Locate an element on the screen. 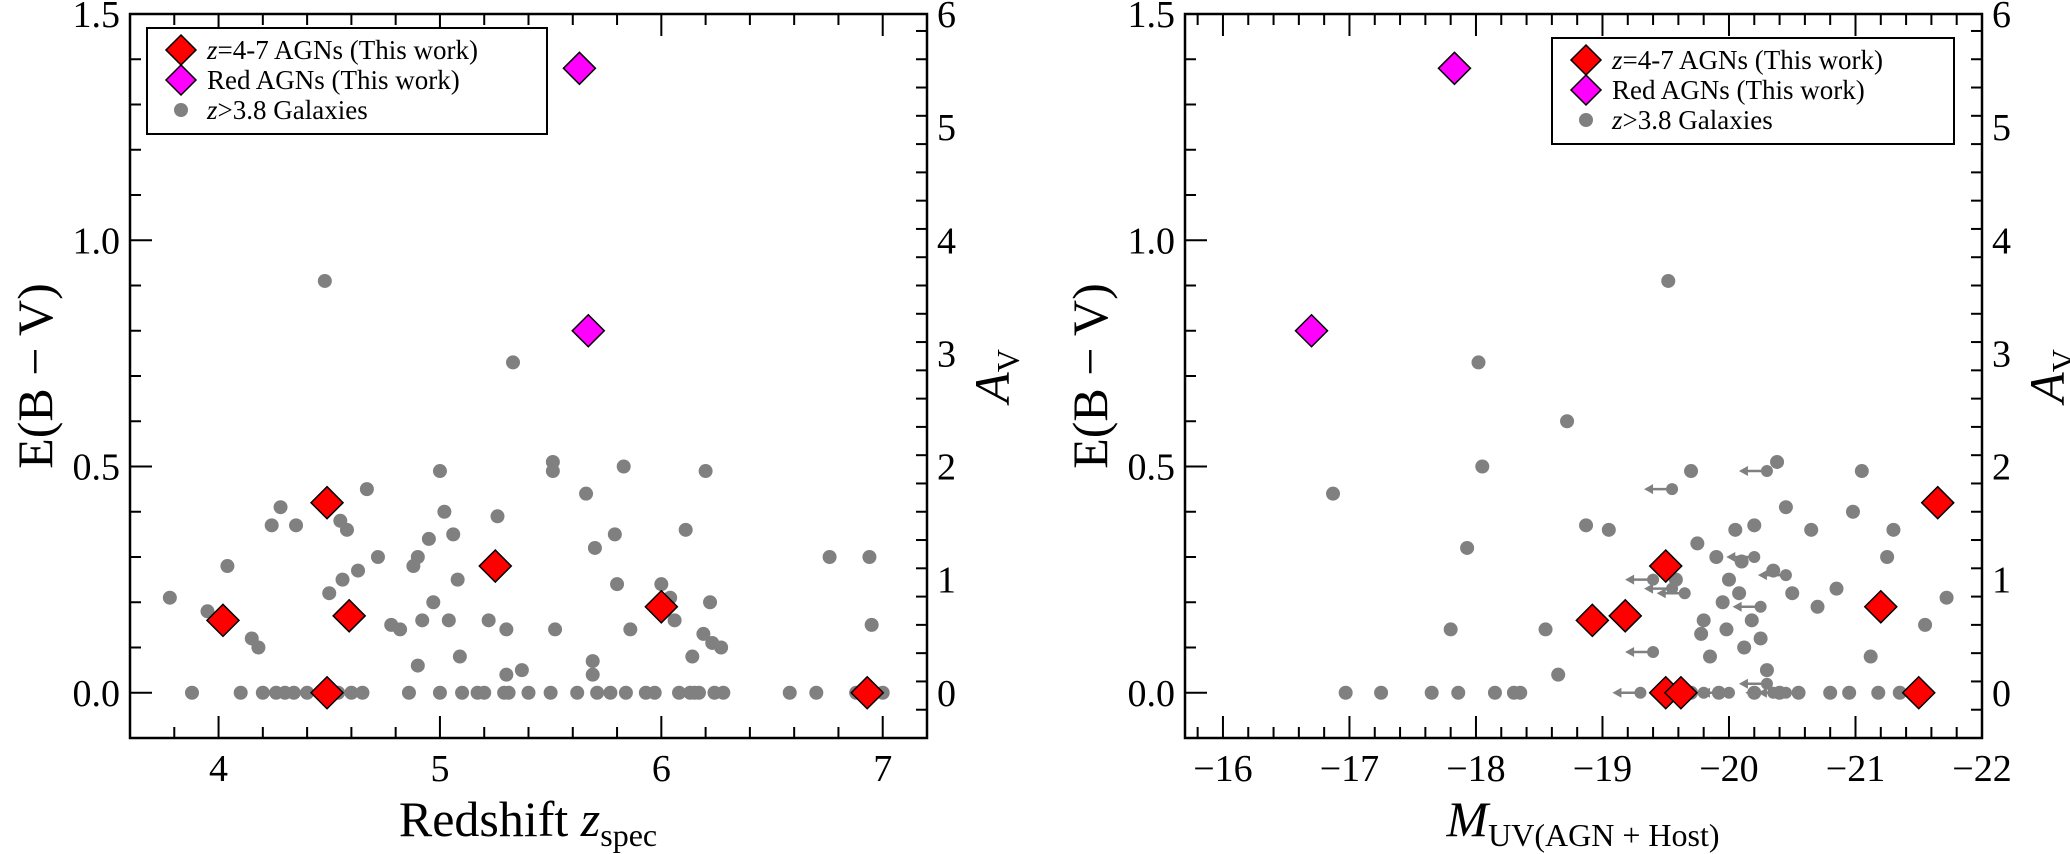 This screenshot has height=854, width=2070. legend-label-text: Red AGNs (This work) is located at coordinates (333, 80).